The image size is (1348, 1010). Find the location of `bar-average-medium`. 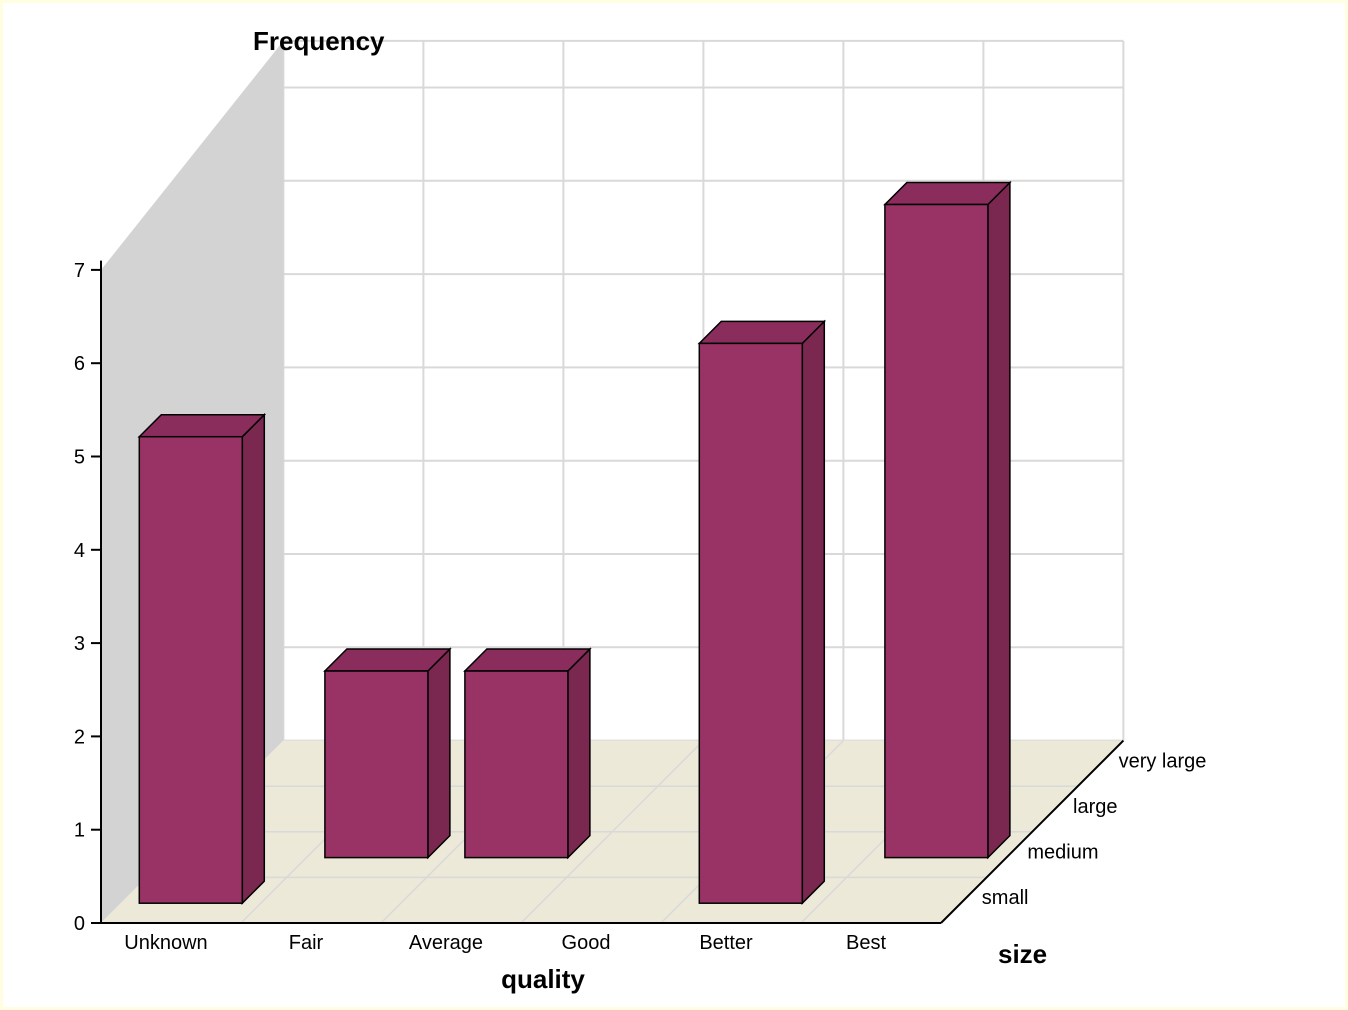

bar-average-medium is located at coordinates (527, 753).